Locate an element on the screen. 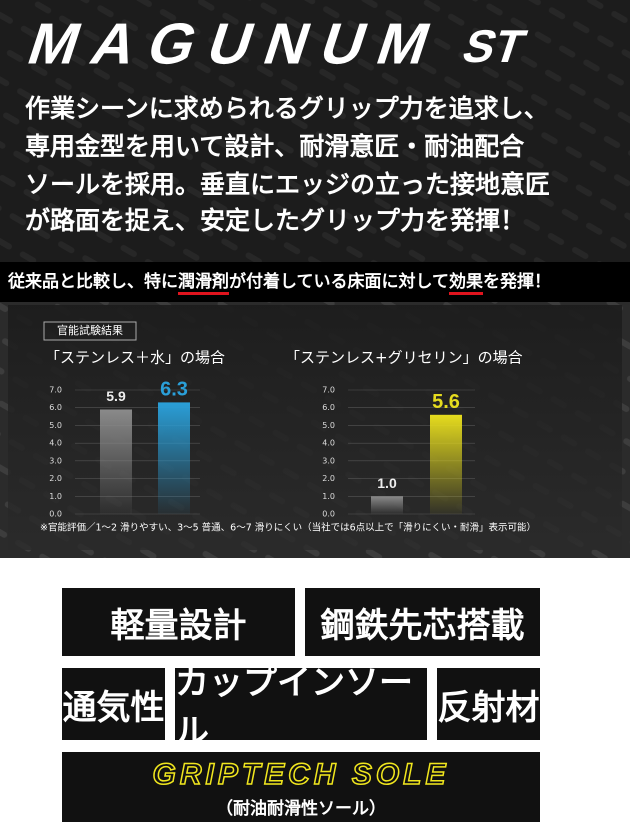 Image resolution: width=630 pixels, height=840 pixels. value-label: 6.3 is located at coordinates (174, 390).